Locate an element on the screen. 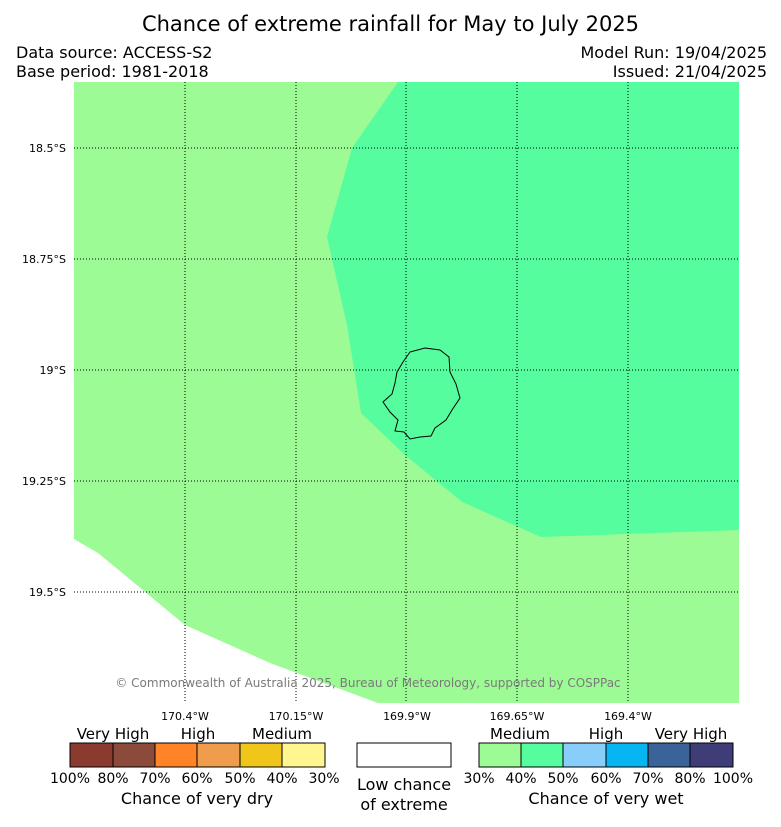 The height and width of the screenshot is (827, 781). dry-tick-label: 50% is located at coordinates (239, 779).